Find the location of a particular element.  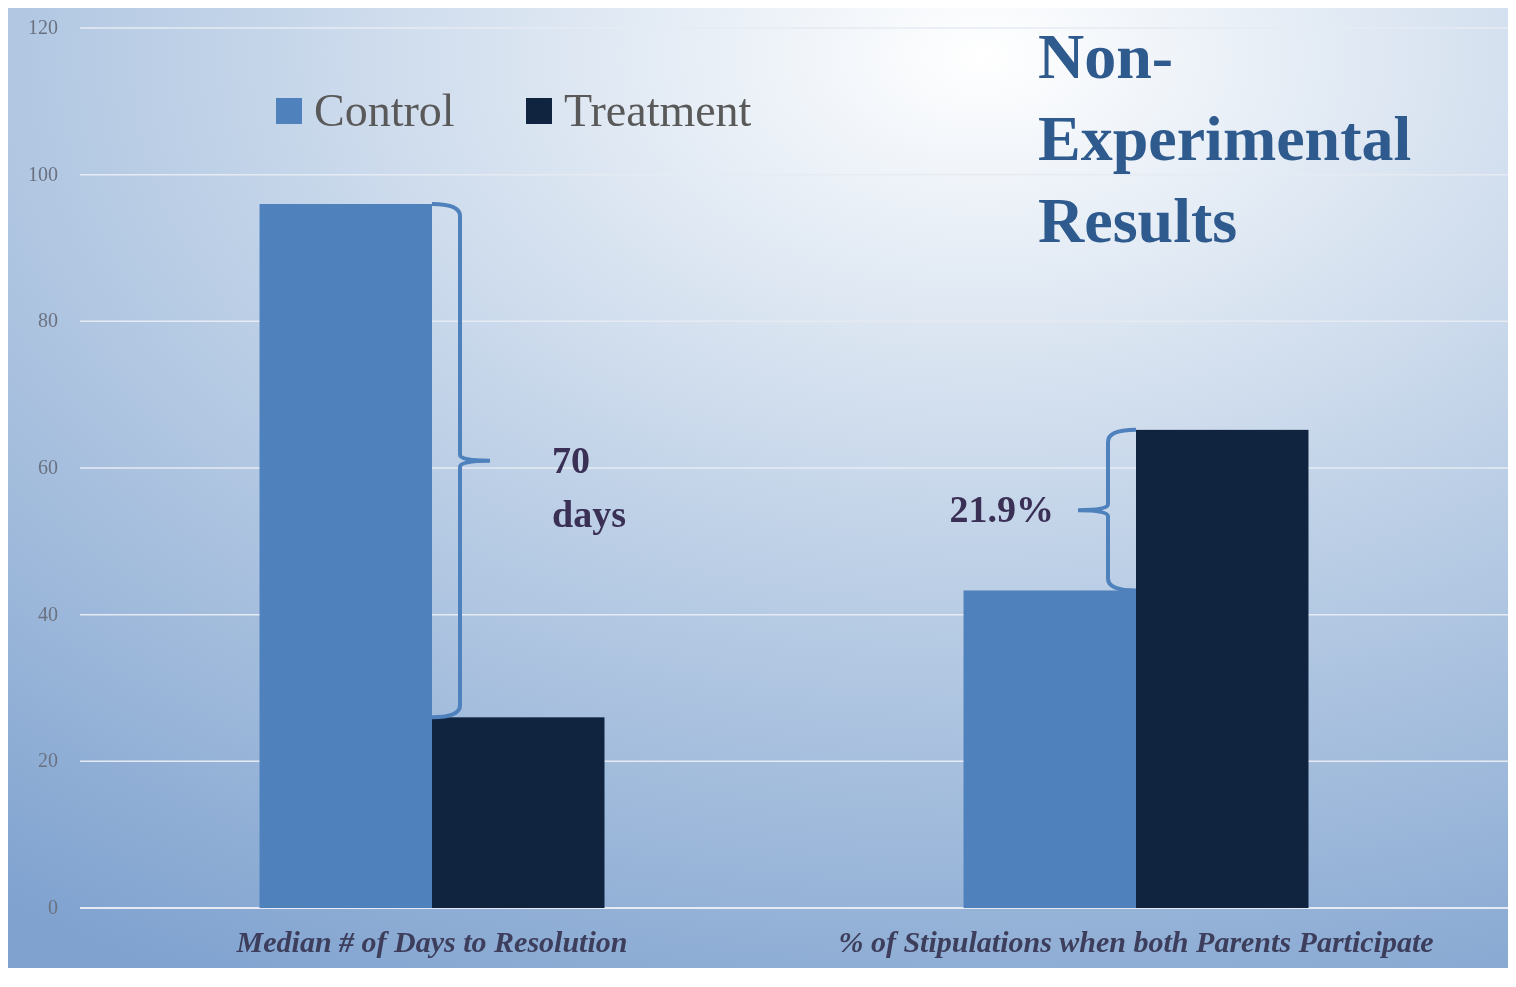

annotation: 70 days is located at coordinates (589, 486).